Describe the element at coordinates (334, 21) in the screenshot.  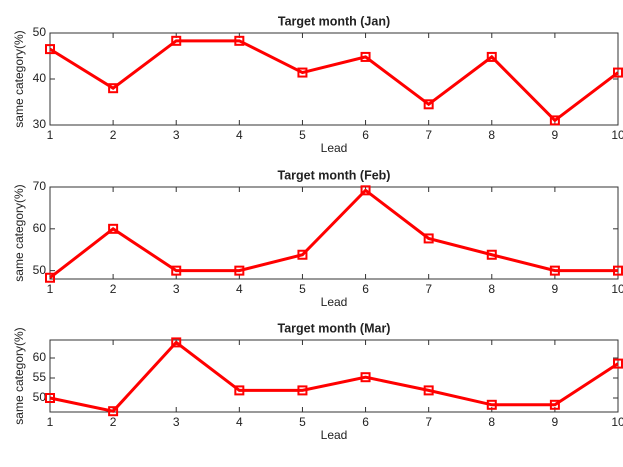
I see `chart-title: Target month (Jan)` at that location.